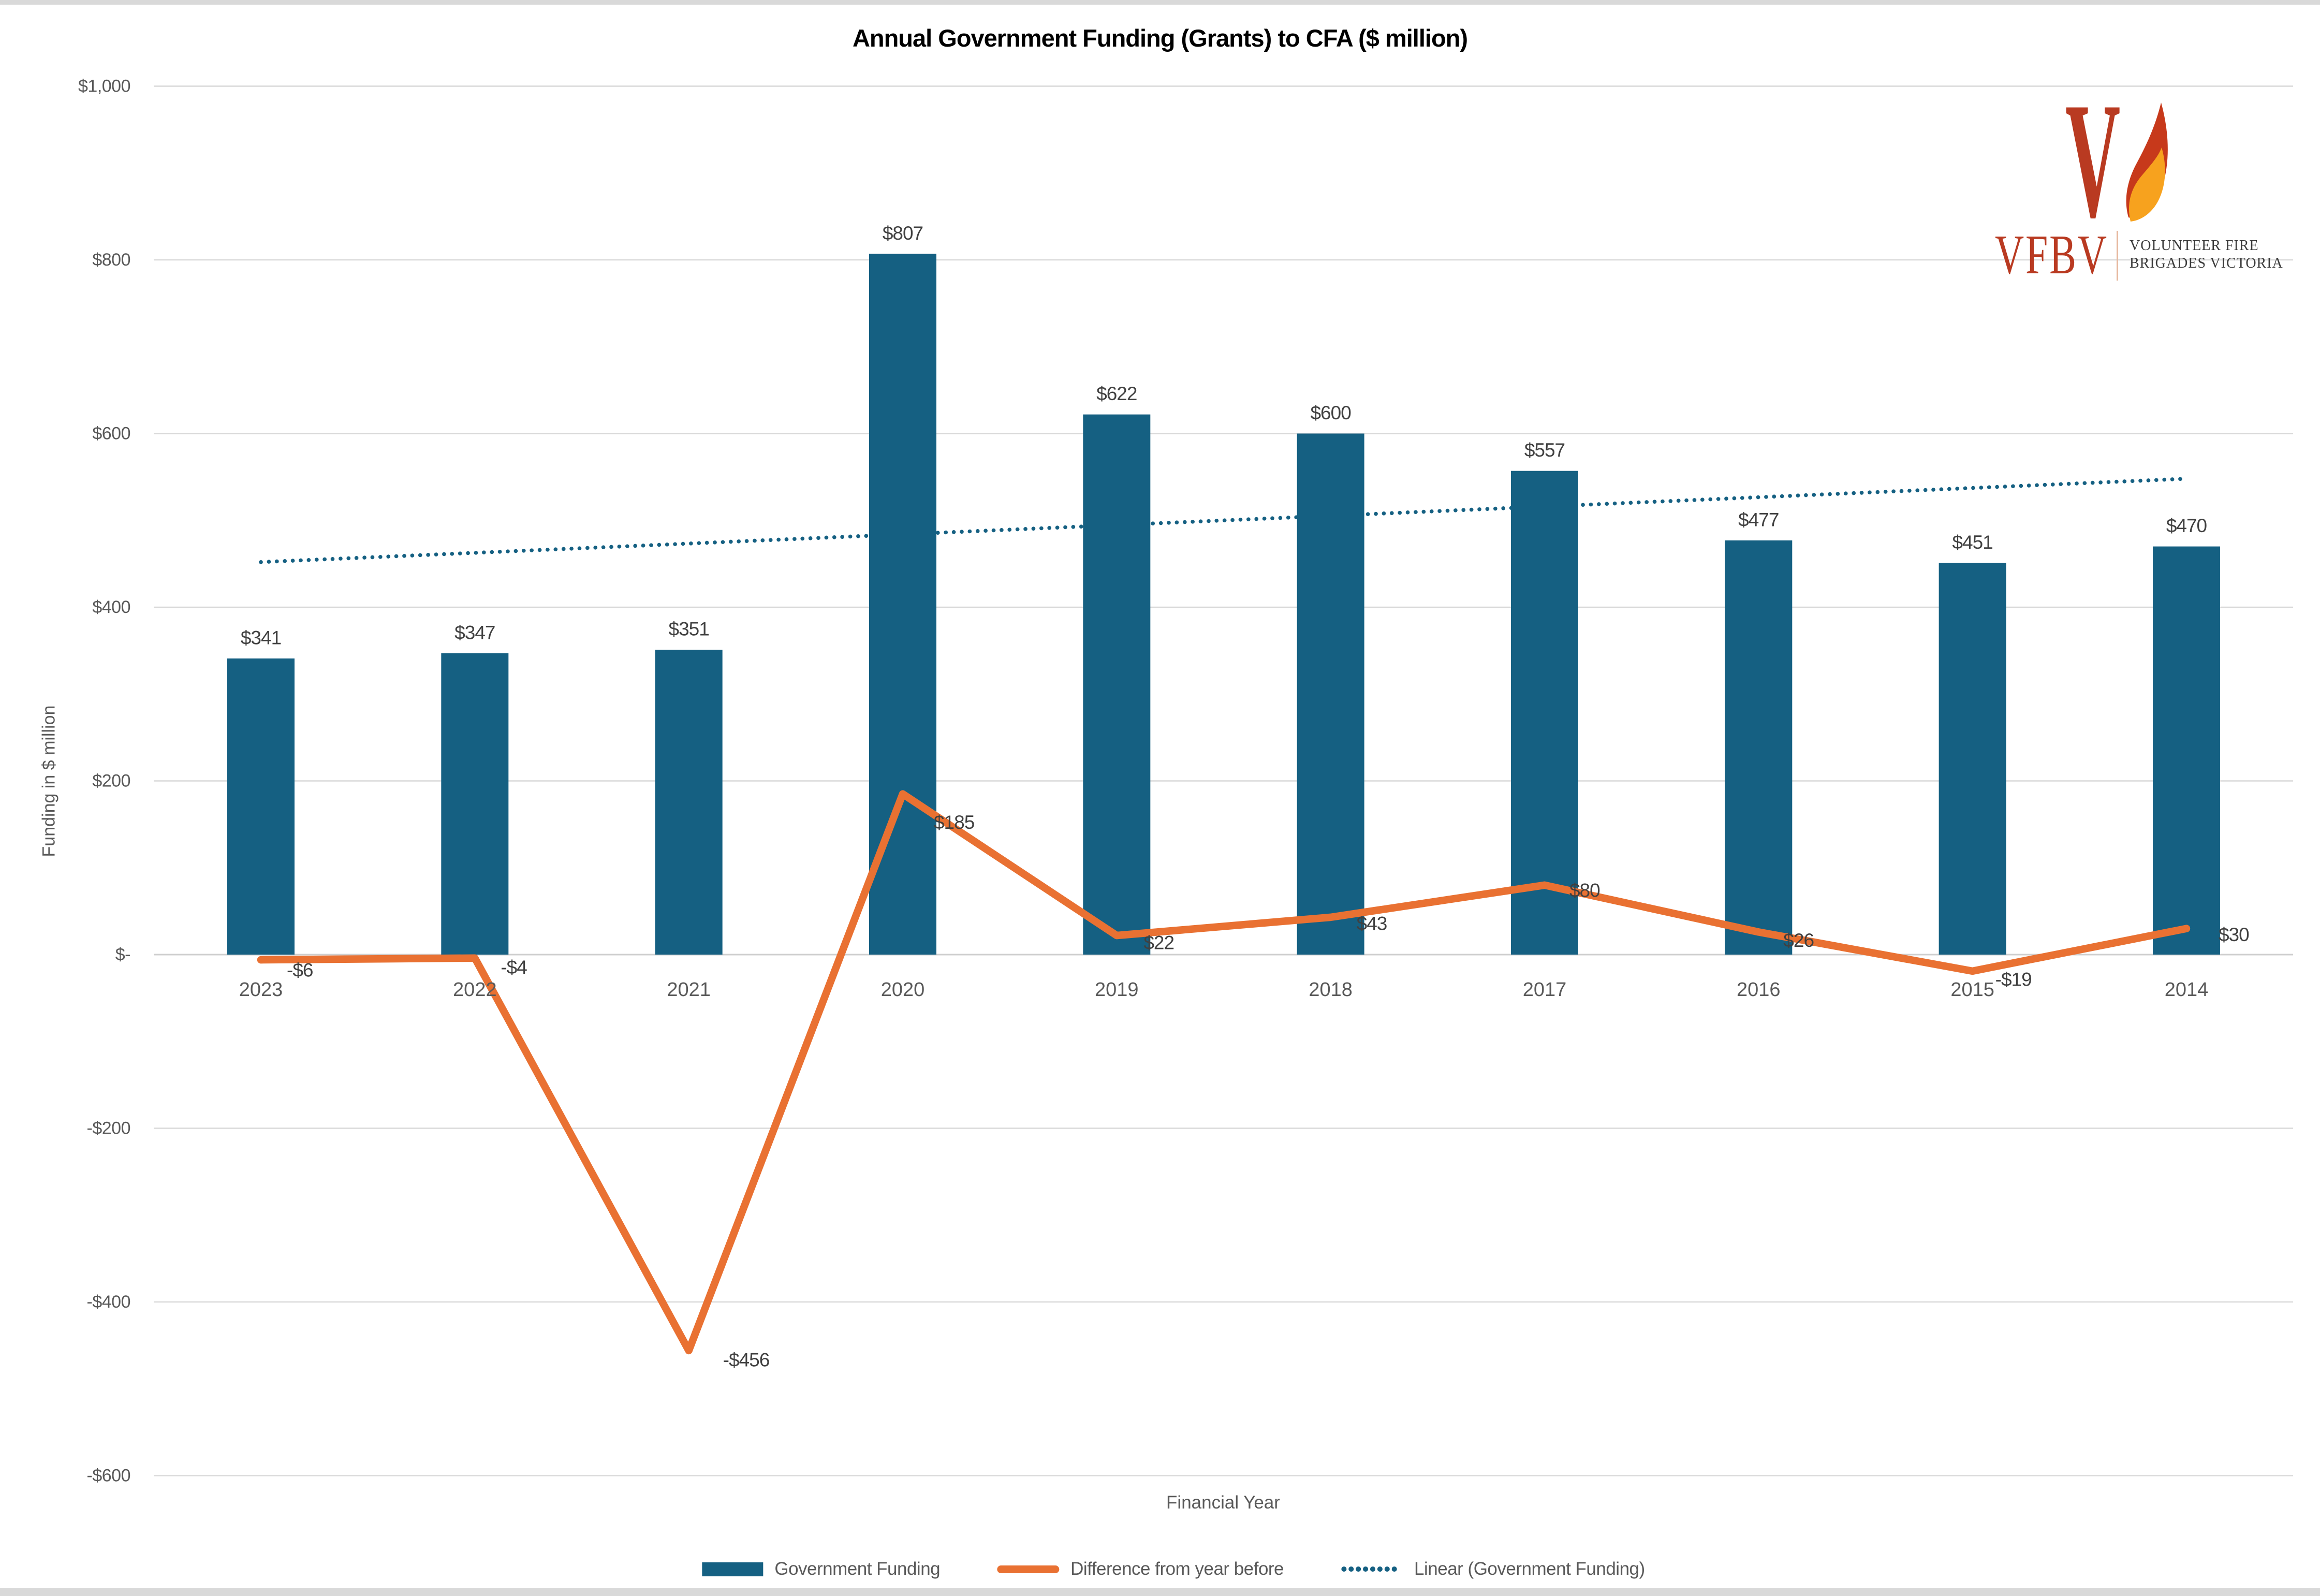  Describe the element at coordinates (109, 1128) in the screenshot. I see `y-tick-label: -$200` at that location.